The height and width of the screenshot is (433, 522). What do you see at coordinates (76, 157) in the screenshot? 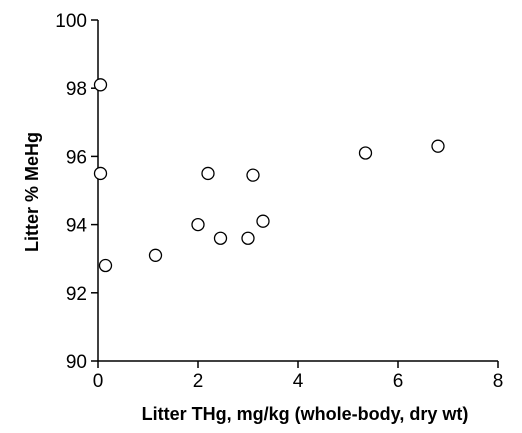
I see `y-tick-label: 96` at bounding box center [76, 157].